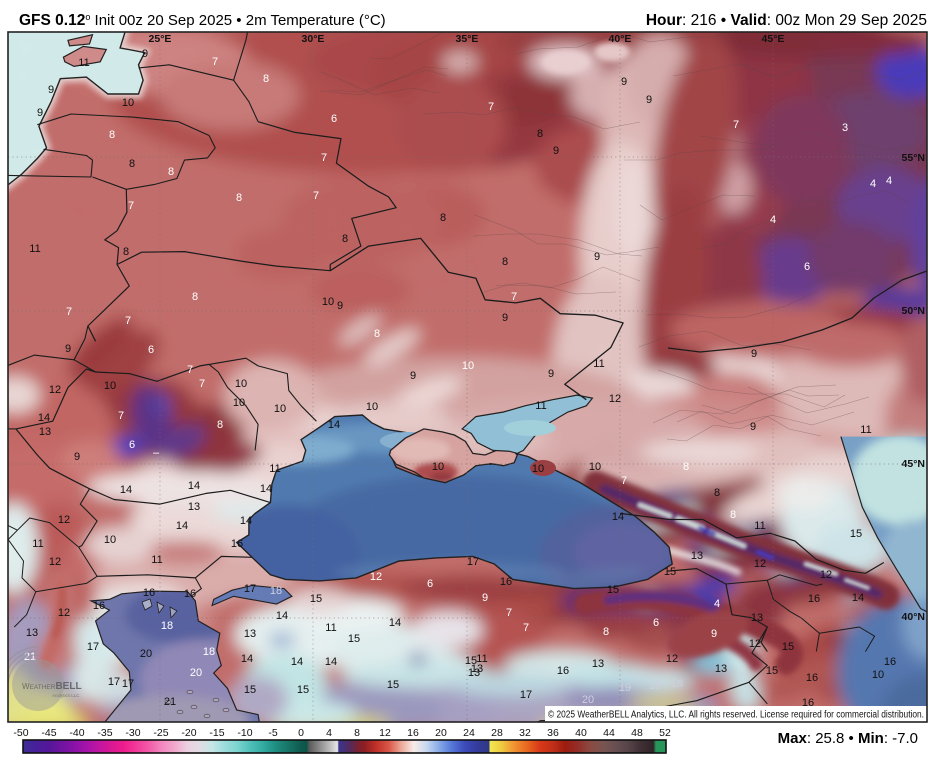 The width and height of the screenshot is (935, 768). What do you see at coordinates (609, 733) in the screenshot?
I see `svg-text: 44` at bounding box center [609, 733].